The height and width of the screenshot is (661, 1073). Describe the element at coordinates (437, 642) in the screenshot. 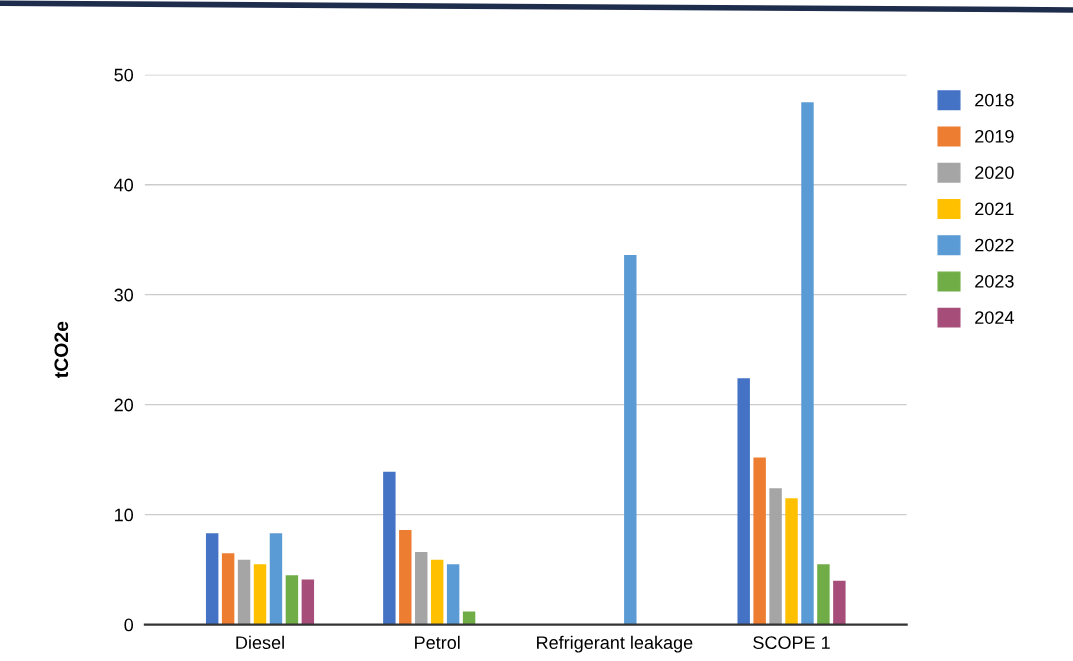

I see `x-tick-label: Petrol` at that location.